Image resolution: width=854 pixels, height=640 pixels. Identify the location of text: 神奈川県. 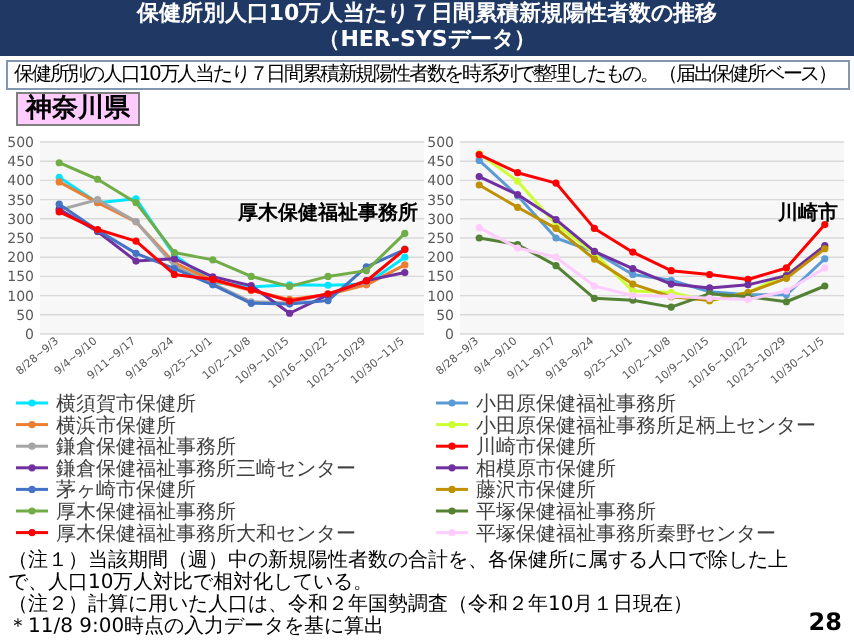
(78, 109).